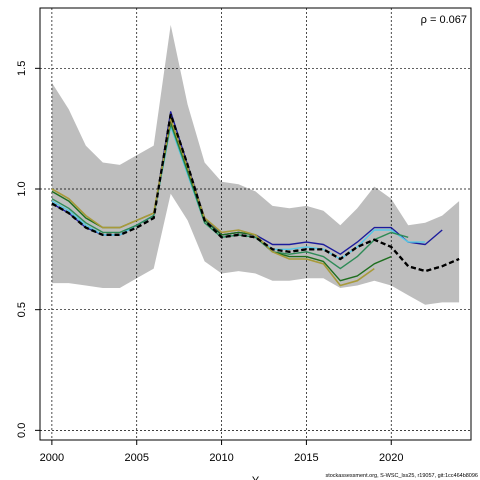 Image resolution: width=480 pixels, height=480 pixels. Describe the element at coordinates (306, 458) in the screenshot. I see `x-tick-label: 2015` at that location.